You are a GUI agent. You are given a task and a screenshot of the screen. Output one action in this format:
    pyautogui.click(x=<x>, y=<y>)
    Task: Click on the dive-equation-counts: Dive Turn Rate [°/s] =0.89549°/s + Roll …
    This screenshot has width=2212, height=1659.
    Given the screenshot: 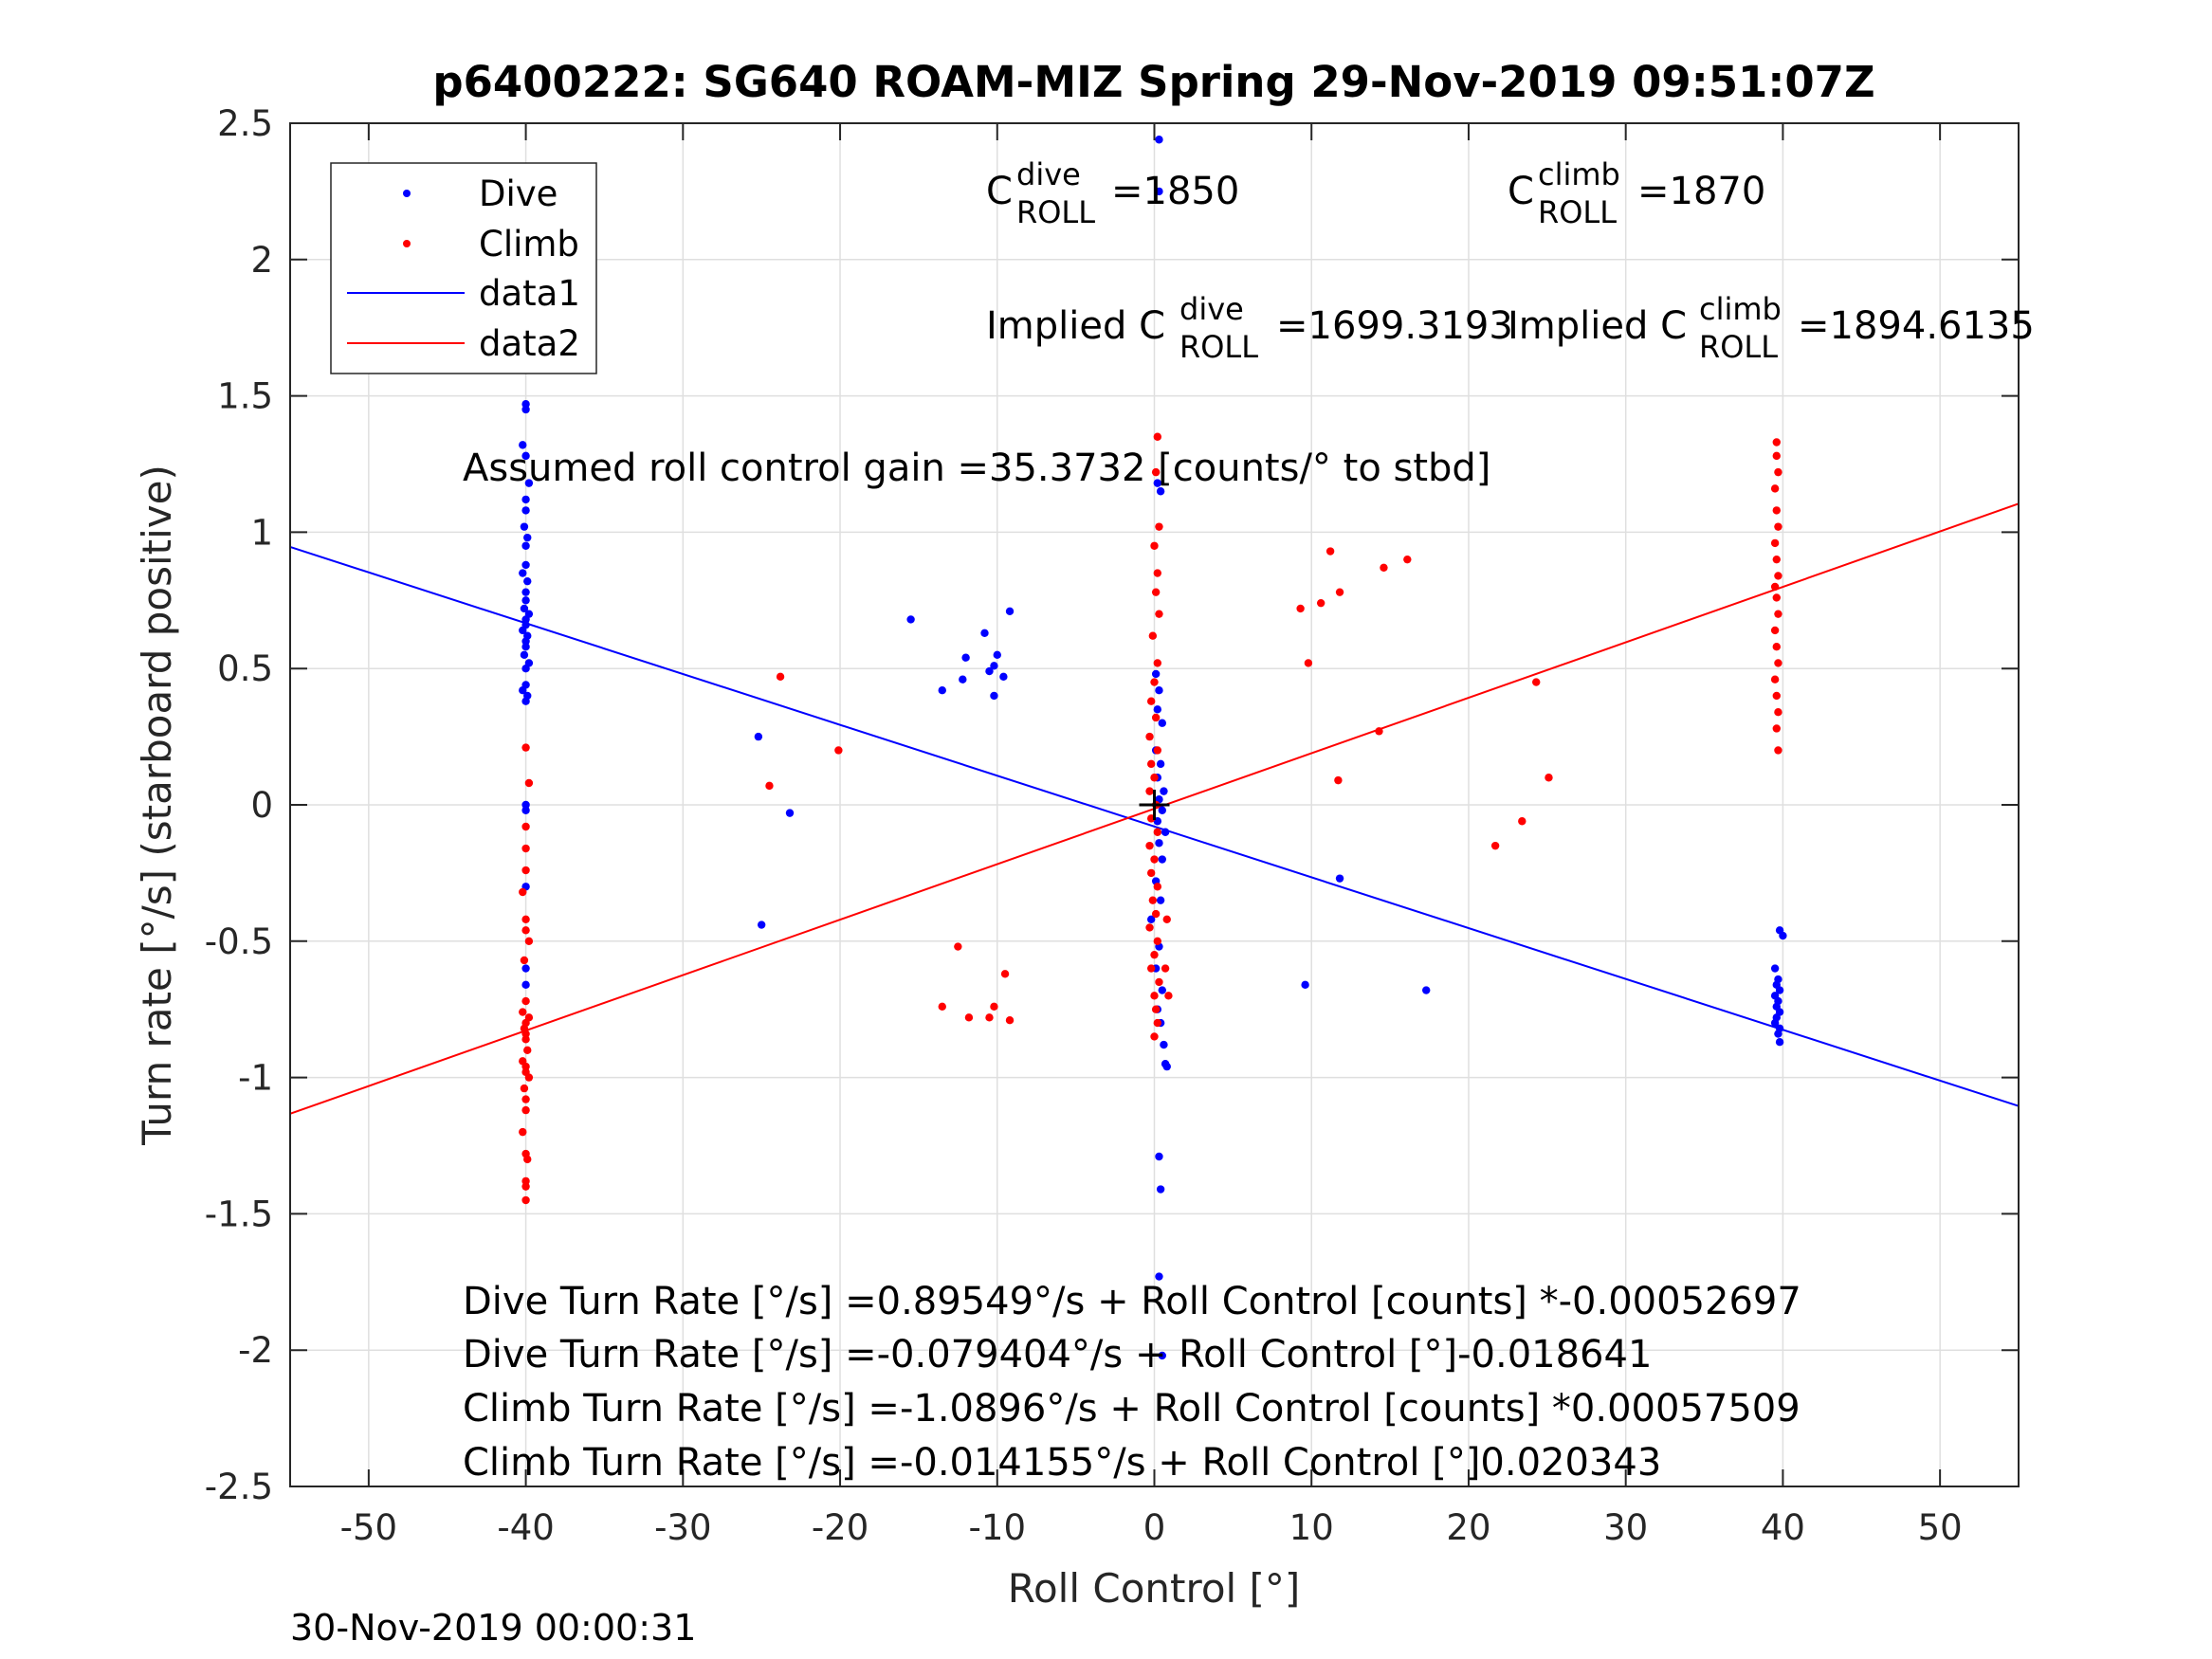 What is the action you would take?
    pyautogui.click(x=1132, y=1301)
    